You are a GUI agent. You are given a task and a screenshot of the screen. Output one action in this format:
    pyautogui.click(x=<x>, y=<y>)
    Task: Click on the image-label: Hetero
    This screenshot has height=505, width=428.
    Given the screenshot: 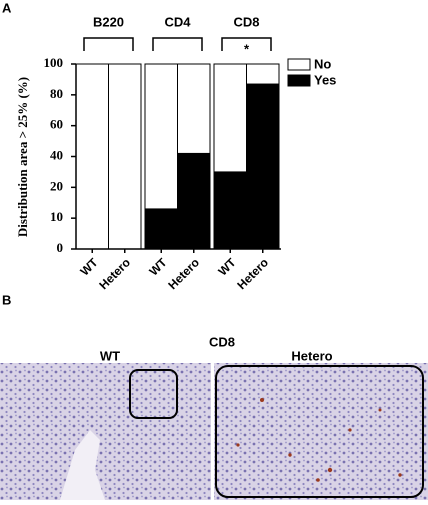 What is the action you would take?
    pyautogui.click(x=311, y=355)
    